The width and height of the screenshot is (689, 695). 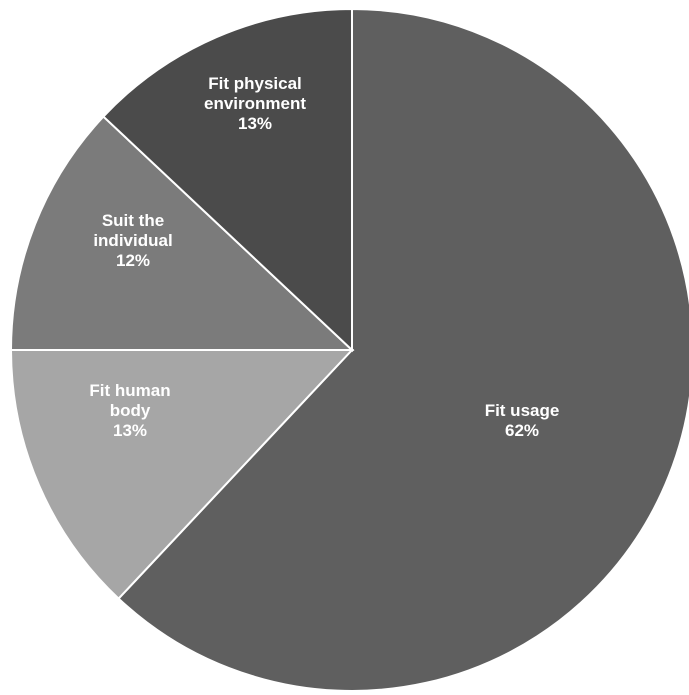 I want to click on slice-name-label: body, so click(x=130, y=410).